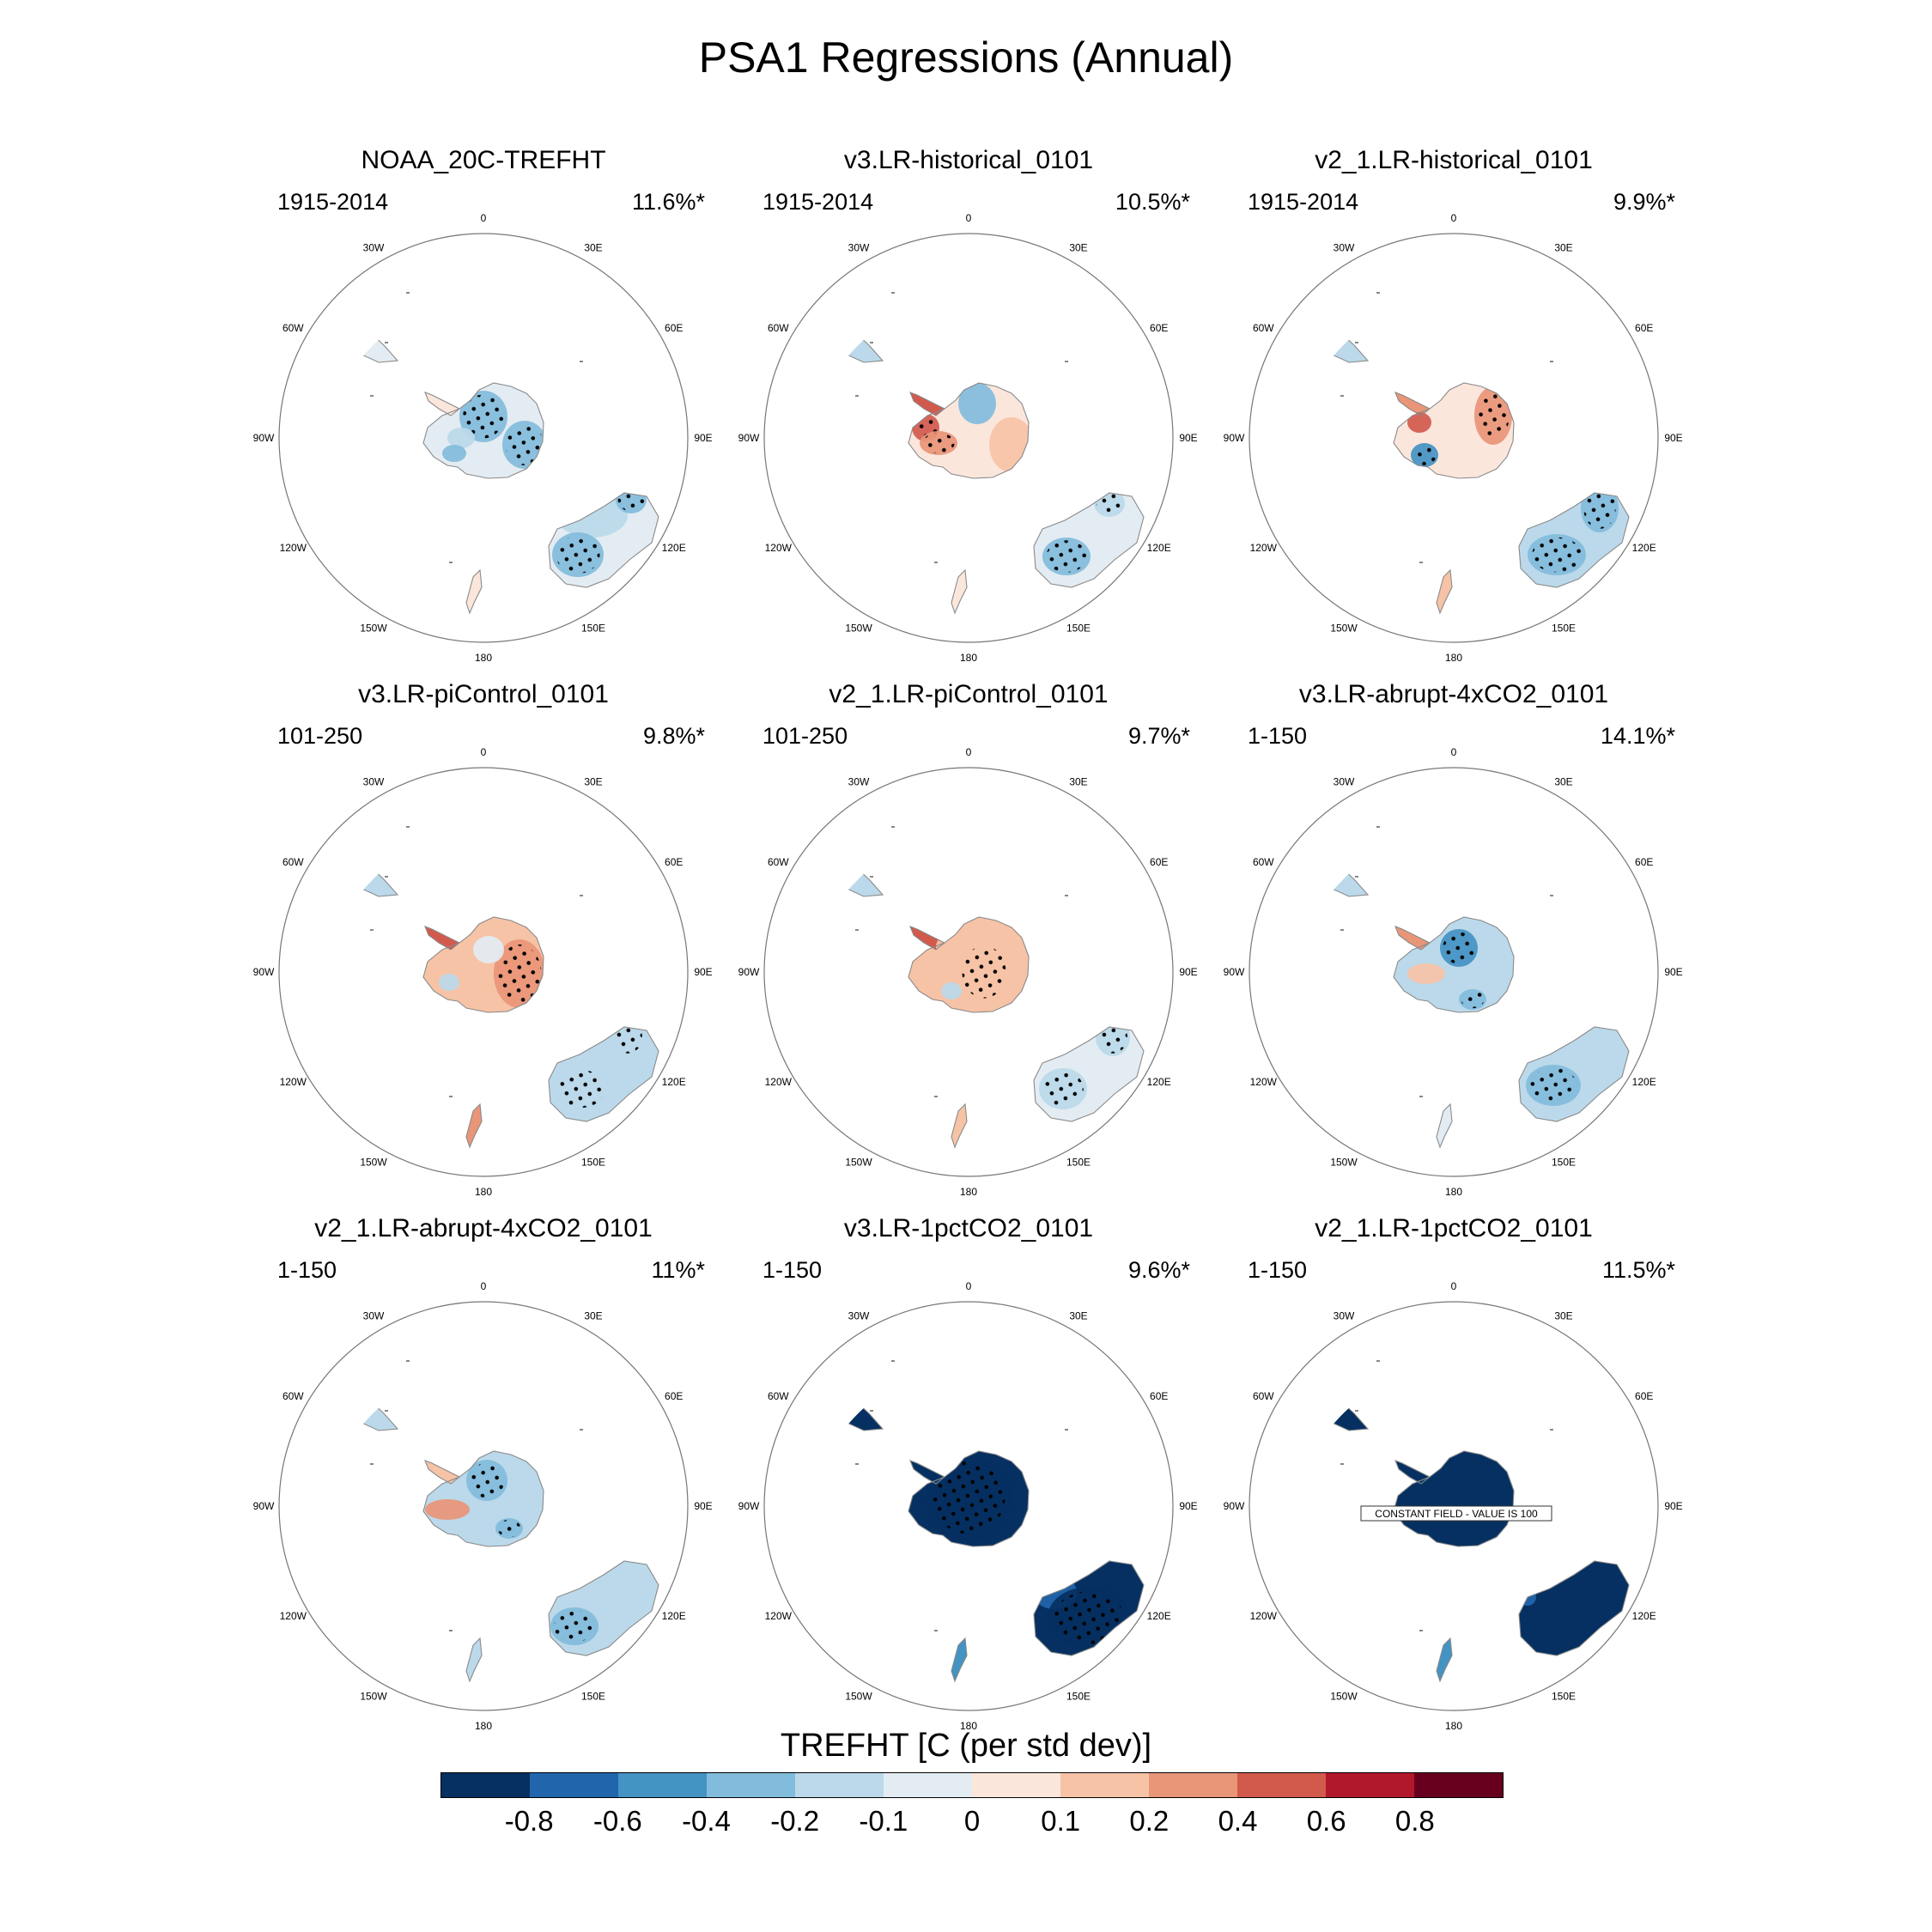 The height and width of the screenshot is (1932, 1932). I want to click on land-antarctica, so click(1454, 1499).